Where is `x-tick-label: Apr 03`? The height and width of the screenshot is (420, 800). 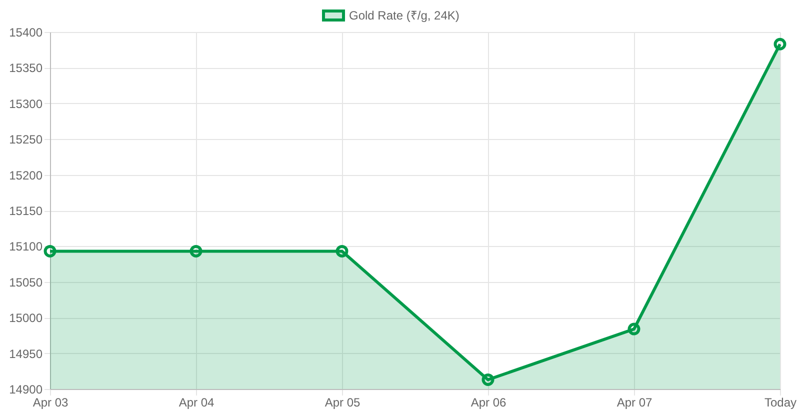
x-tick-label: Apr 03 is located at coordinates (50, 403).